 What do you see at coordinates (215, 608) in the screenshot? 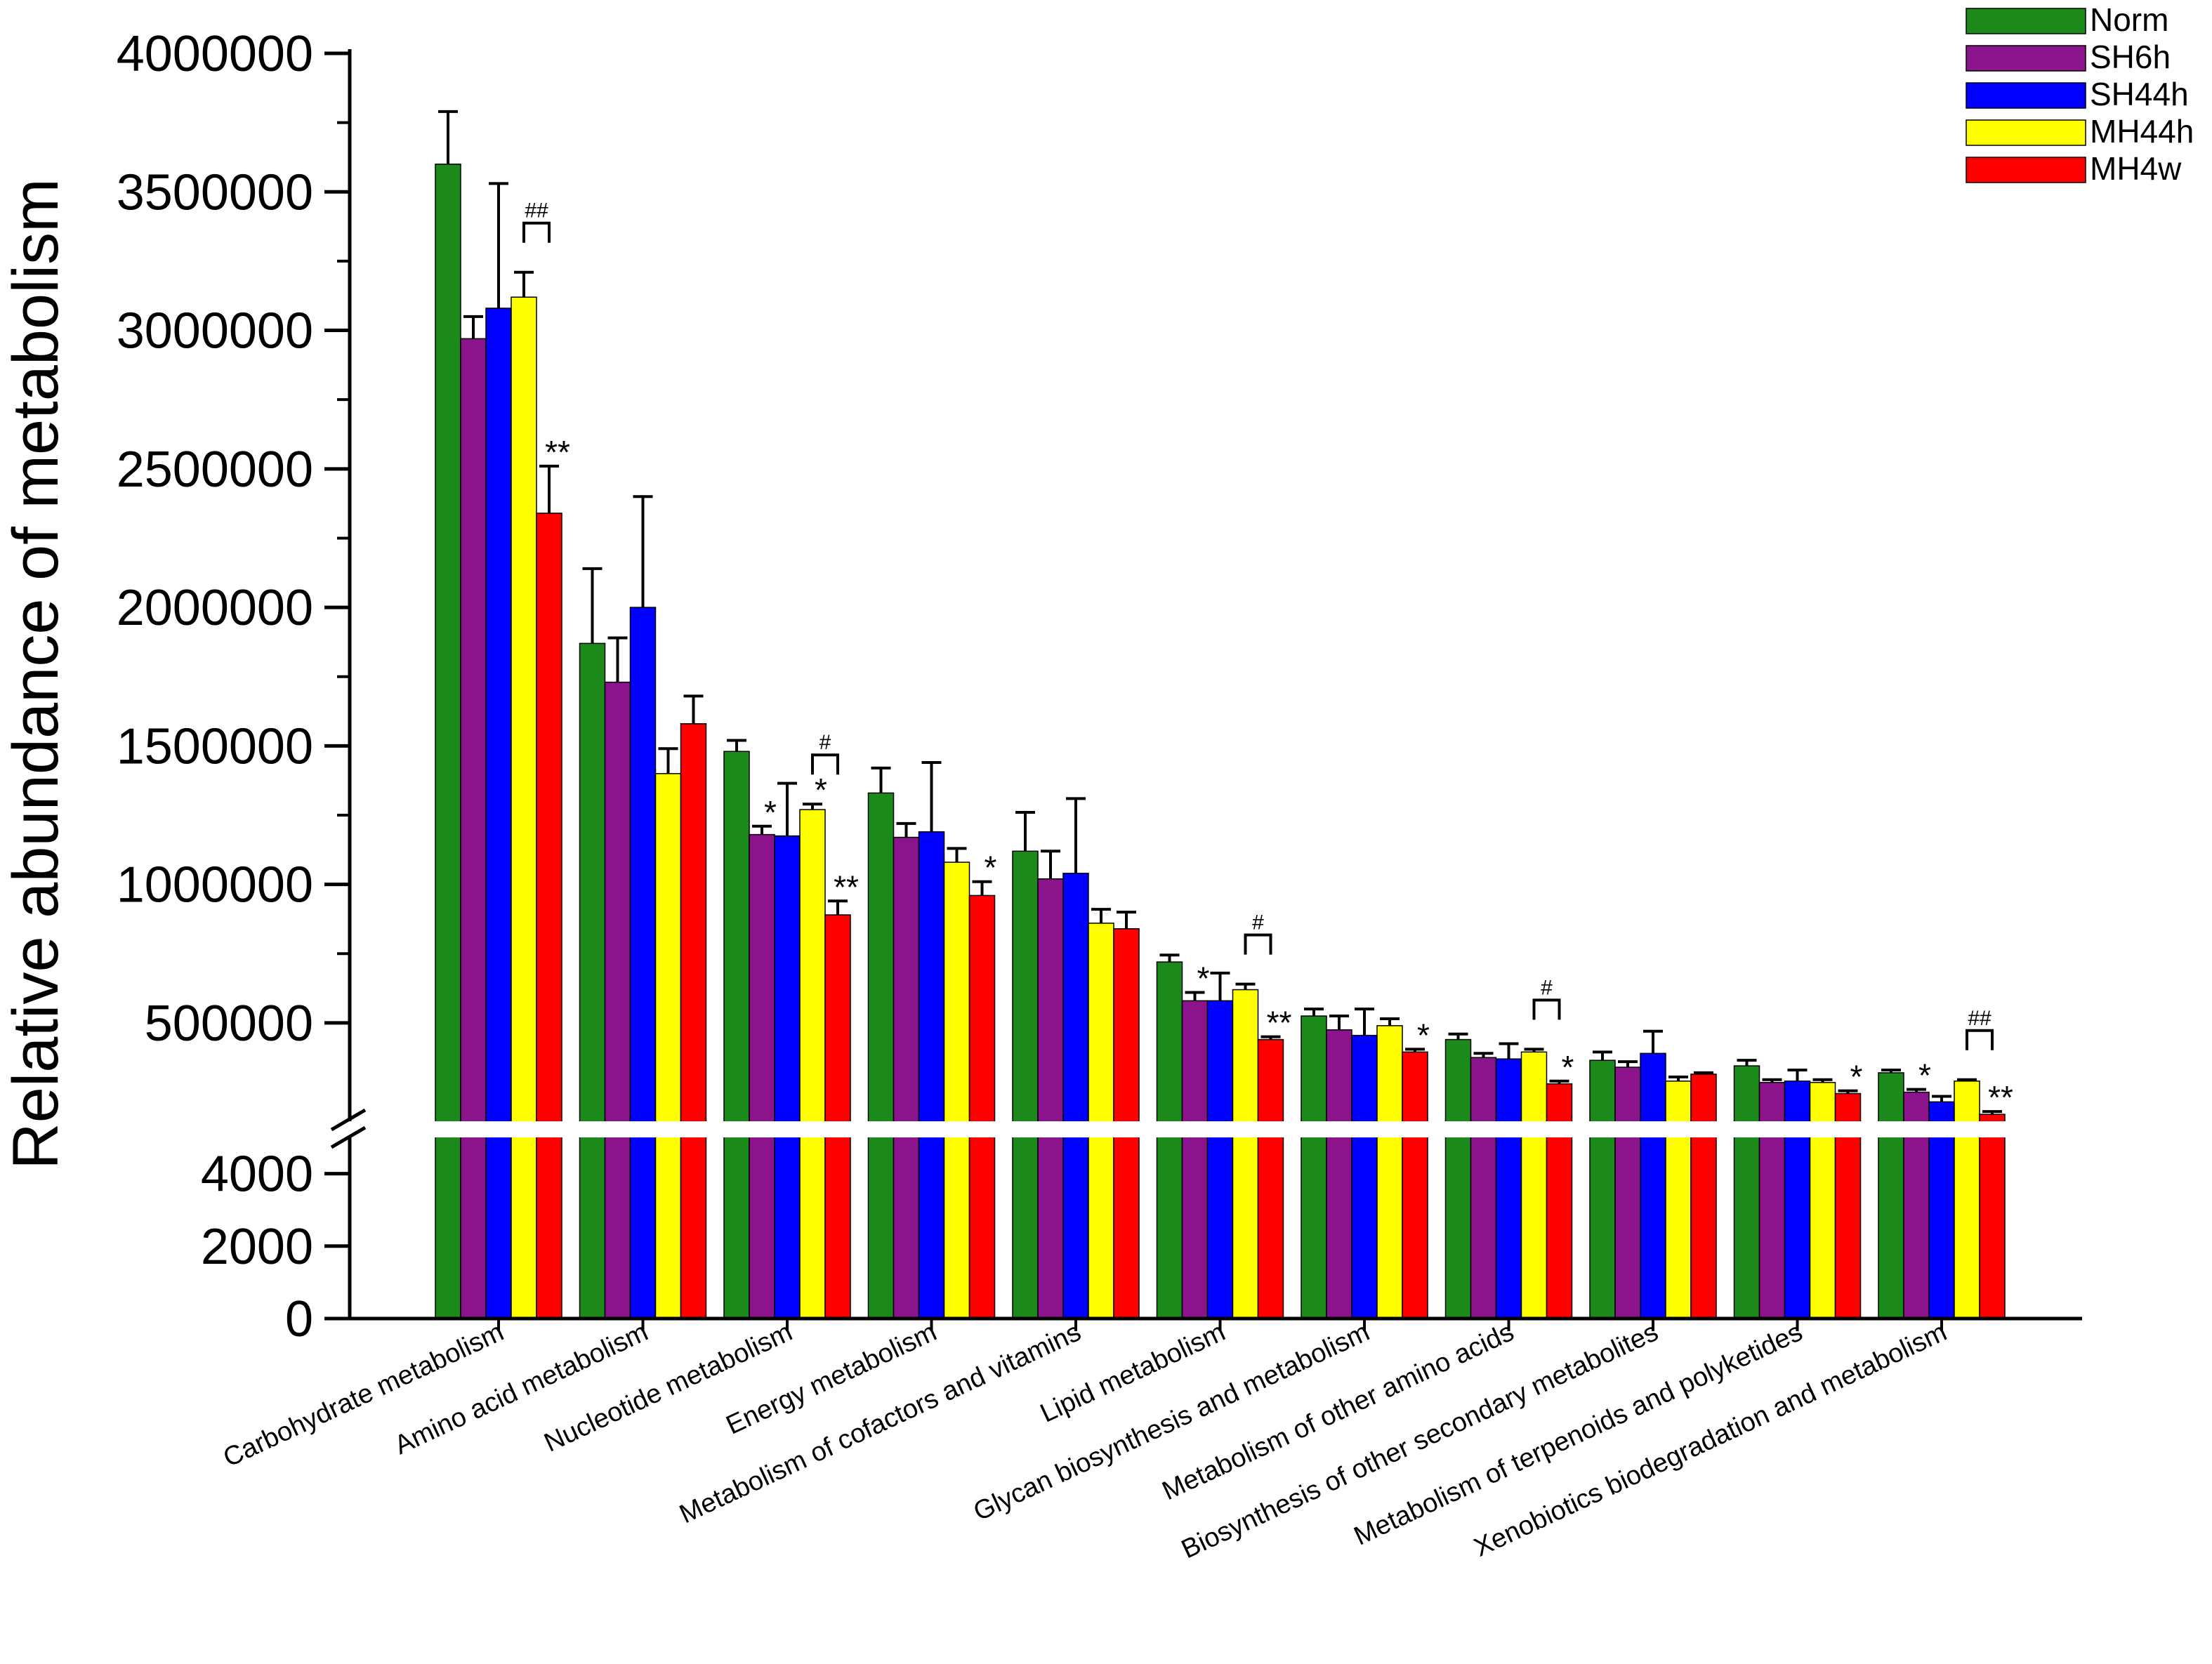
I see `y-tick-label: 2000000` at bounding box center [215, 608].